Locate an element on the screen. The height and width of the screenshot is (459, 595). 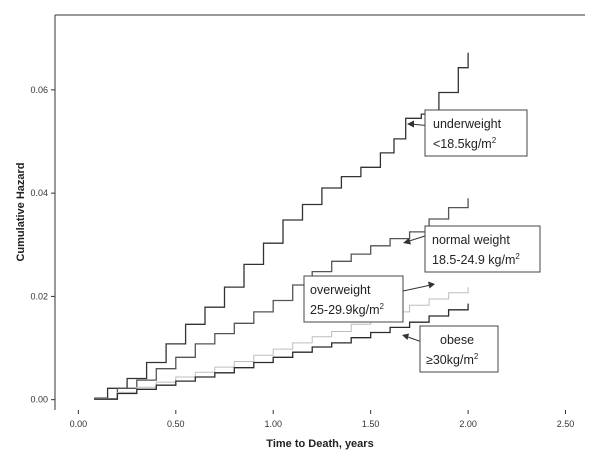
y-tick-label: 0.00 is located at coordinates (39, 400).